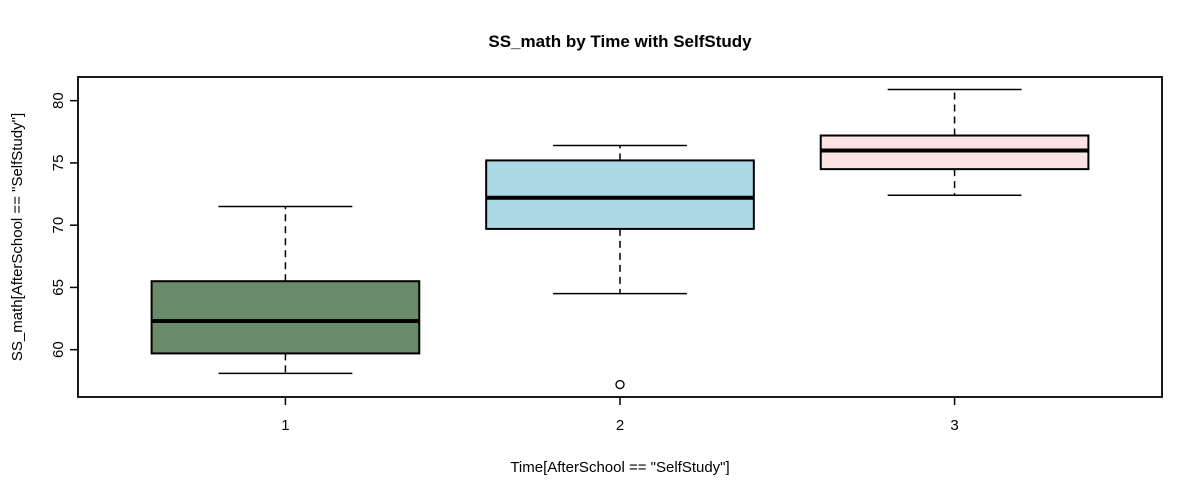 This screenshot has width=1202, height=495. I want to click on y-tick-label: 65, so click(58, 287).